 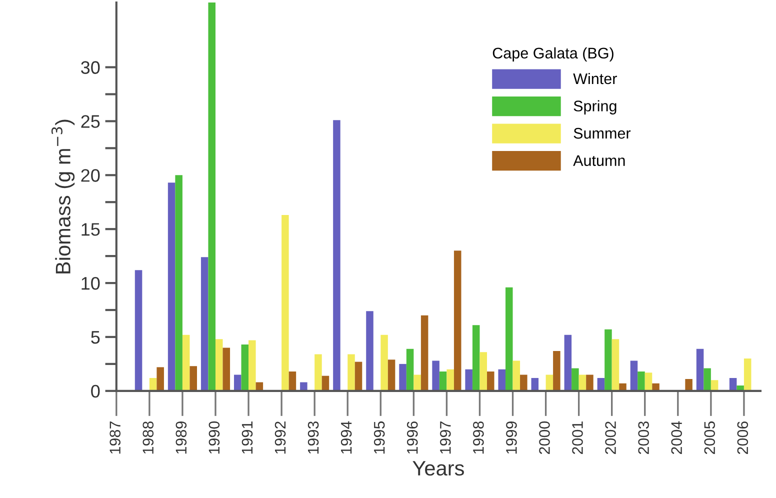 I want to click on x-tick-label: 2004, so click(x=676, y=437).